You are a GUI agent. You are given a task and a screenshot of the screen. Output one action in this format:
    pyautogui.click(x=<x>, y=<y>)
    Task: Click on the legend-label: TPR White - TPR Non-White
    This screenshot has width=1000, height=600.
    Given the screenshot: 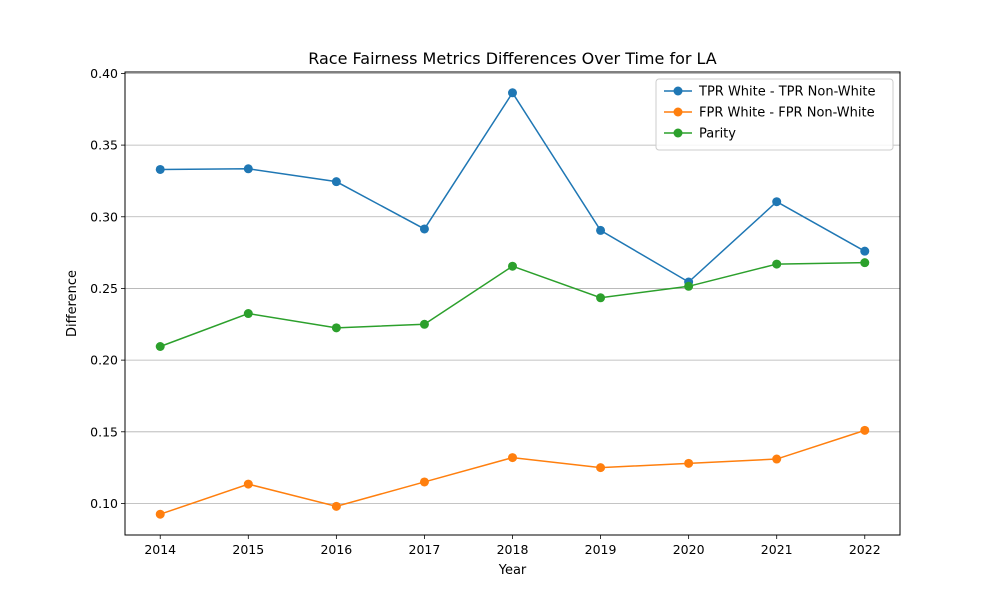 What is the action you would take?
    pyautogui.click(x=787, y=92)
    